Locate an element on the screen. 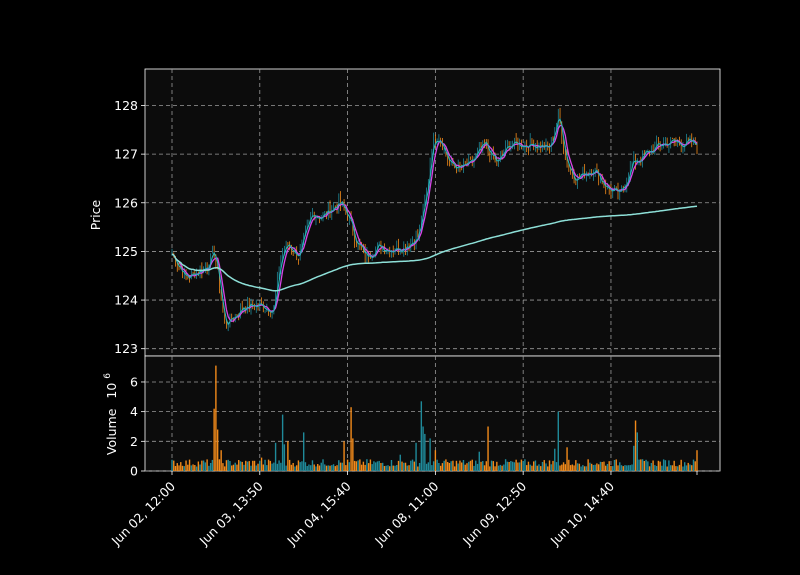 This screenshot has width=800, height=575. volume-panel is located at coordinates (432, 413).